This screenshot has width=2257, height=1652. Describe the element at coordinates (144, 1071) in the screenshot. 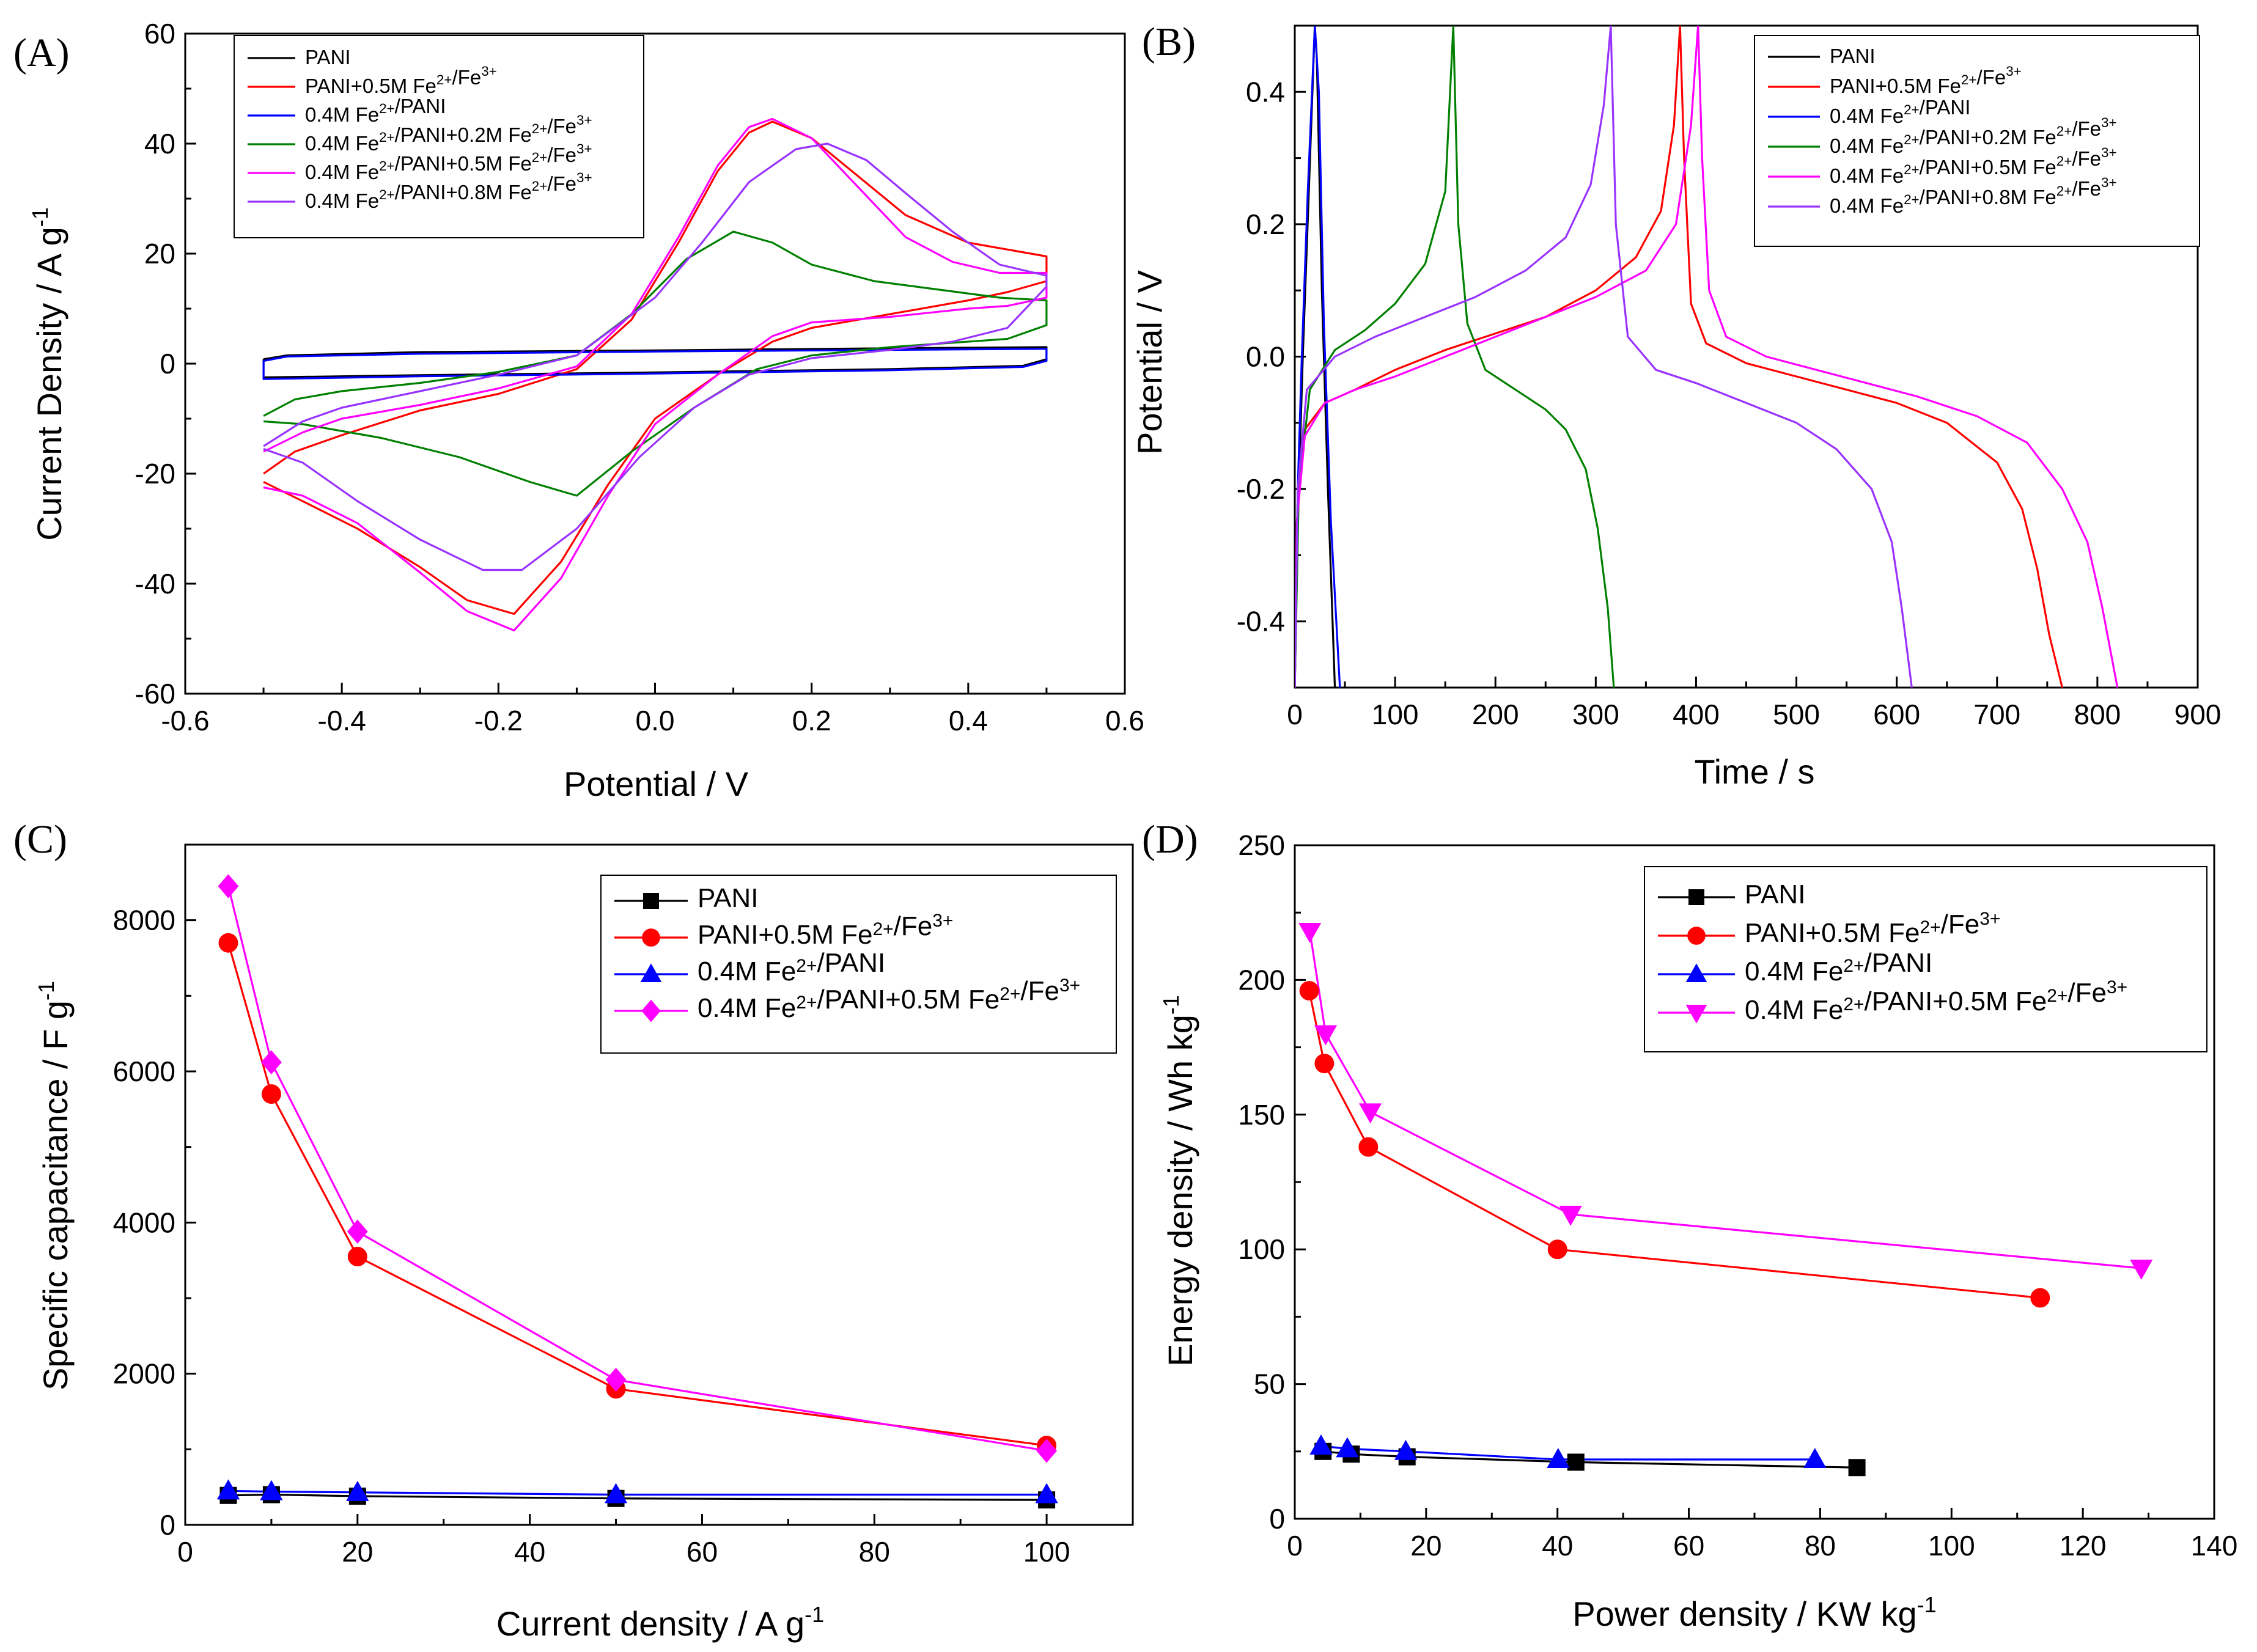

I see `panel-c-ytick-label: 6000` at that location.